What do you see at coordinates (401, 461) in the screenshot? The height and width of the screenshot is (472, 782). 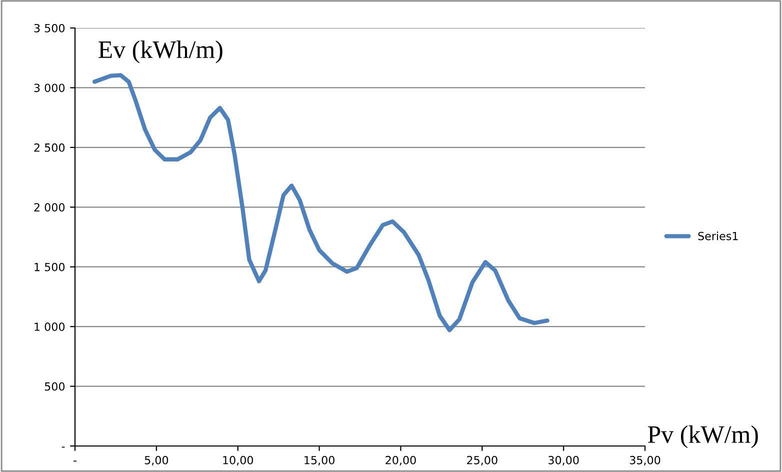 I see `x-tick-label: 20,00` at bounding box center [401, 461].